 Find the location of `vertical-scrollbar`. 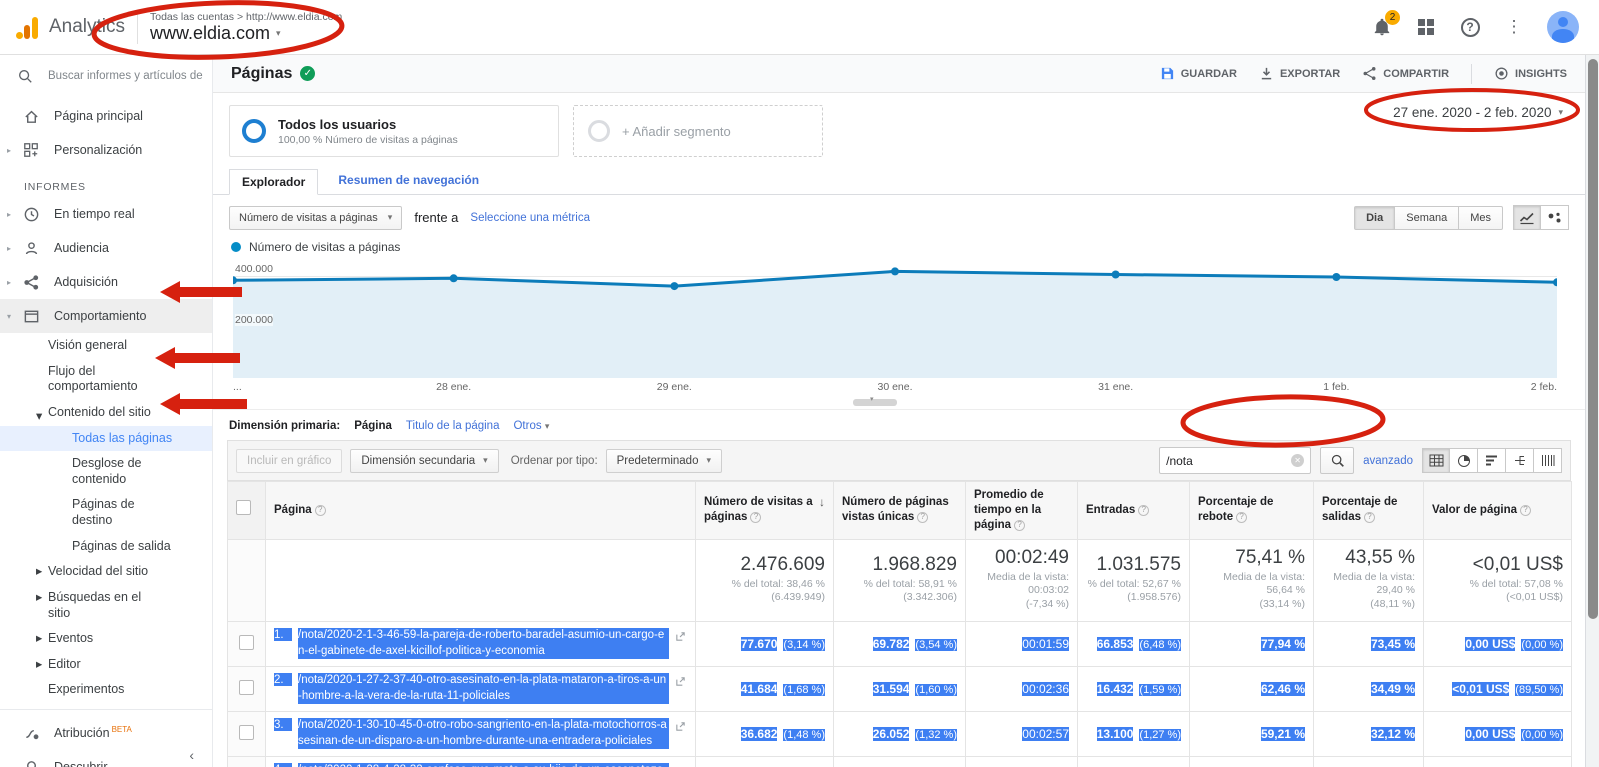

vertical-scrollbar is located at coordinates (1592, 411).